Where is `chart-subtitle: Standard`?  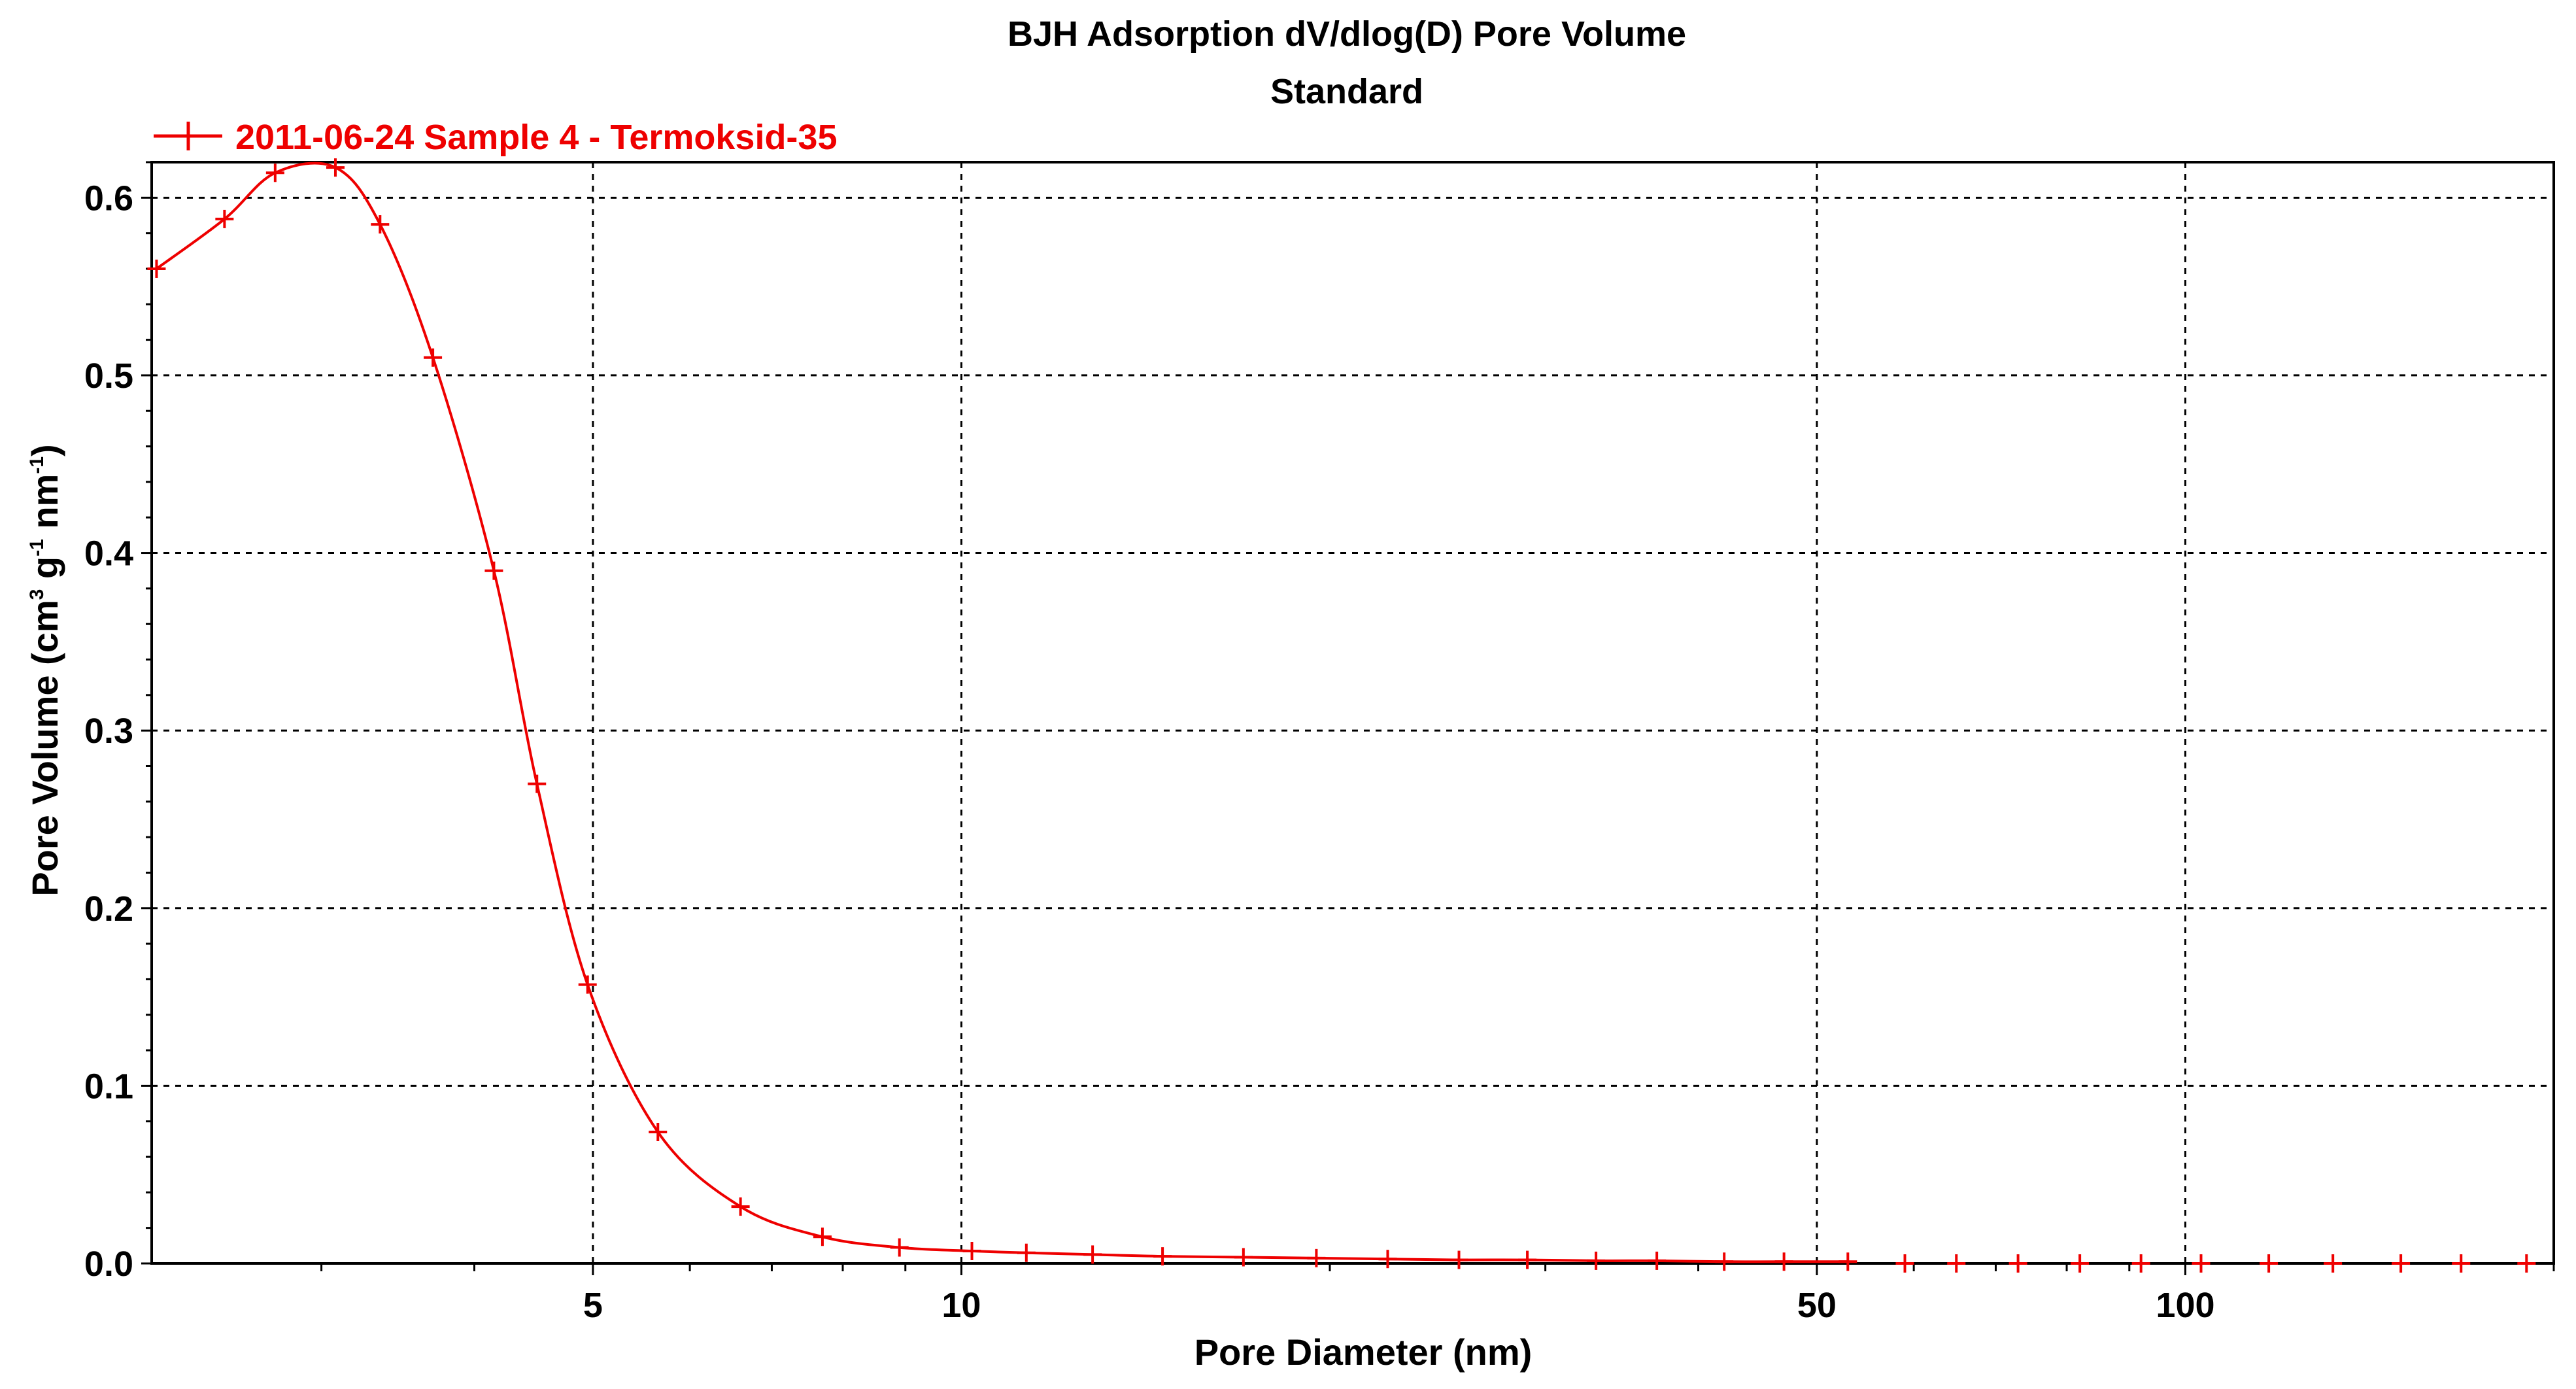 chart-subtitle: Standard is located at coordinates (1346, 91).